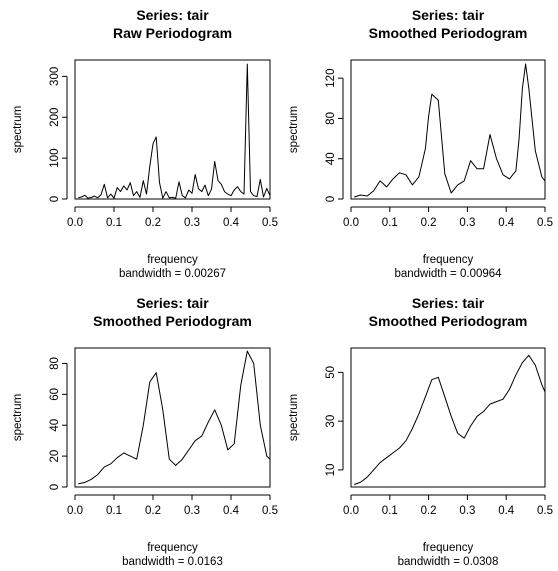 This screenshot has height=571, width=558. What do you see at coordinates (172, 274) in the screenshot?
I see `bandwidth-label: bandwidth = 0.00267` at bounding box center [172, 274].